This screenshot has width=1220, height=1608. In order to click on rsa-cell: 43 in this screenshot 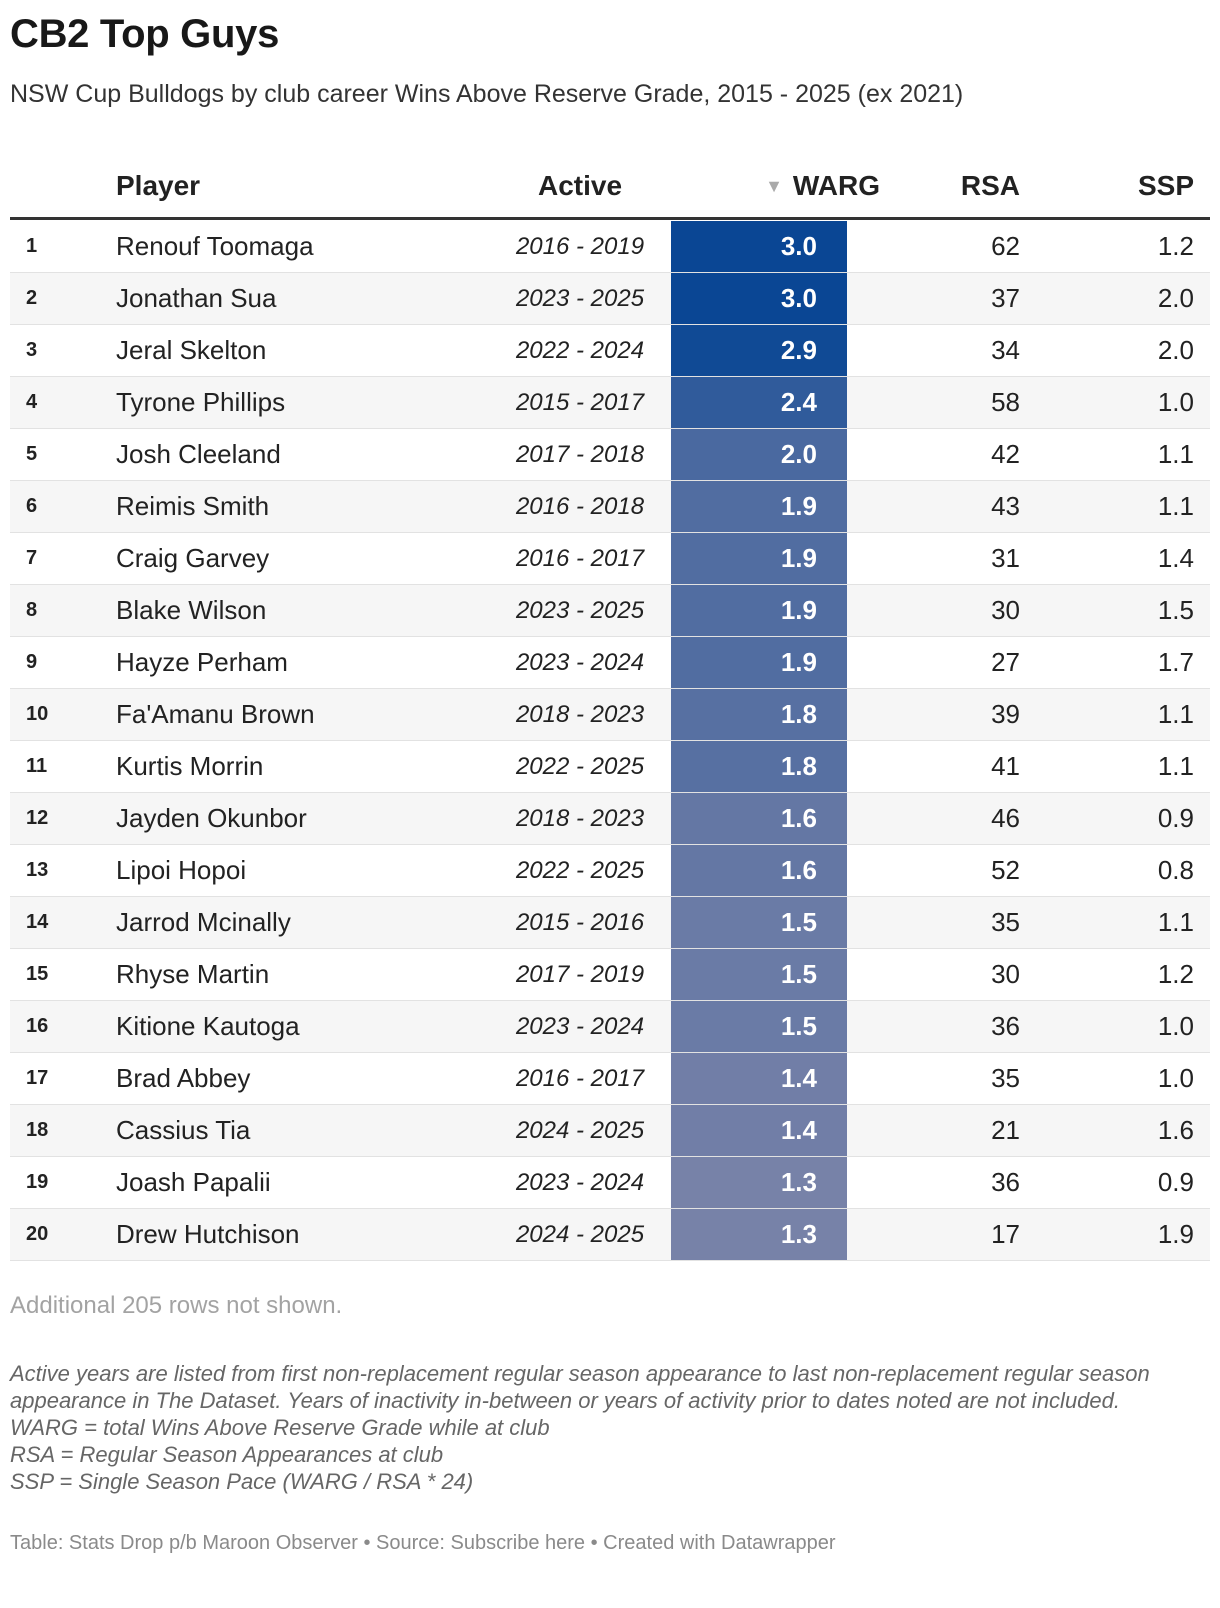, I will do `click(1005, 506)`.